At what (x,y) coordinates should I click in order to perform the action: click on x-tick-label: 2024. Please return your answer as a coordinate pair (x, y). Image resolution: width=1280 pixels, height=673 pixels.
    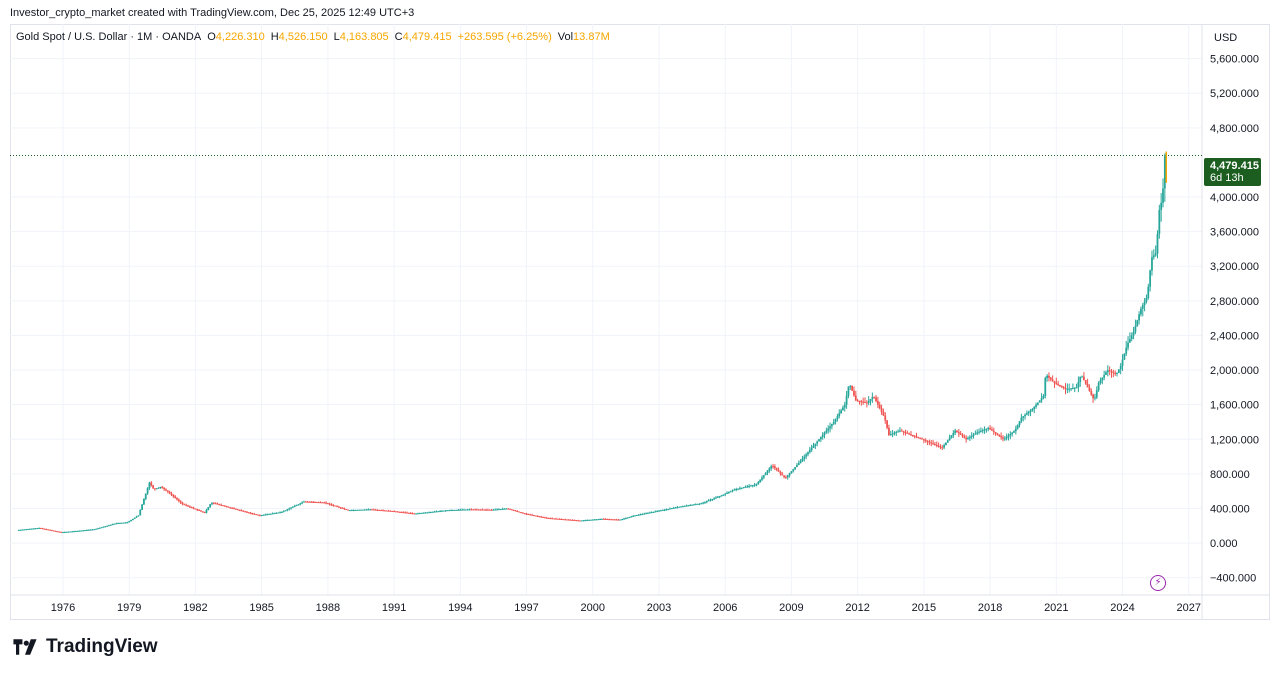
    Looking at the image, I should click on (1122, 608).